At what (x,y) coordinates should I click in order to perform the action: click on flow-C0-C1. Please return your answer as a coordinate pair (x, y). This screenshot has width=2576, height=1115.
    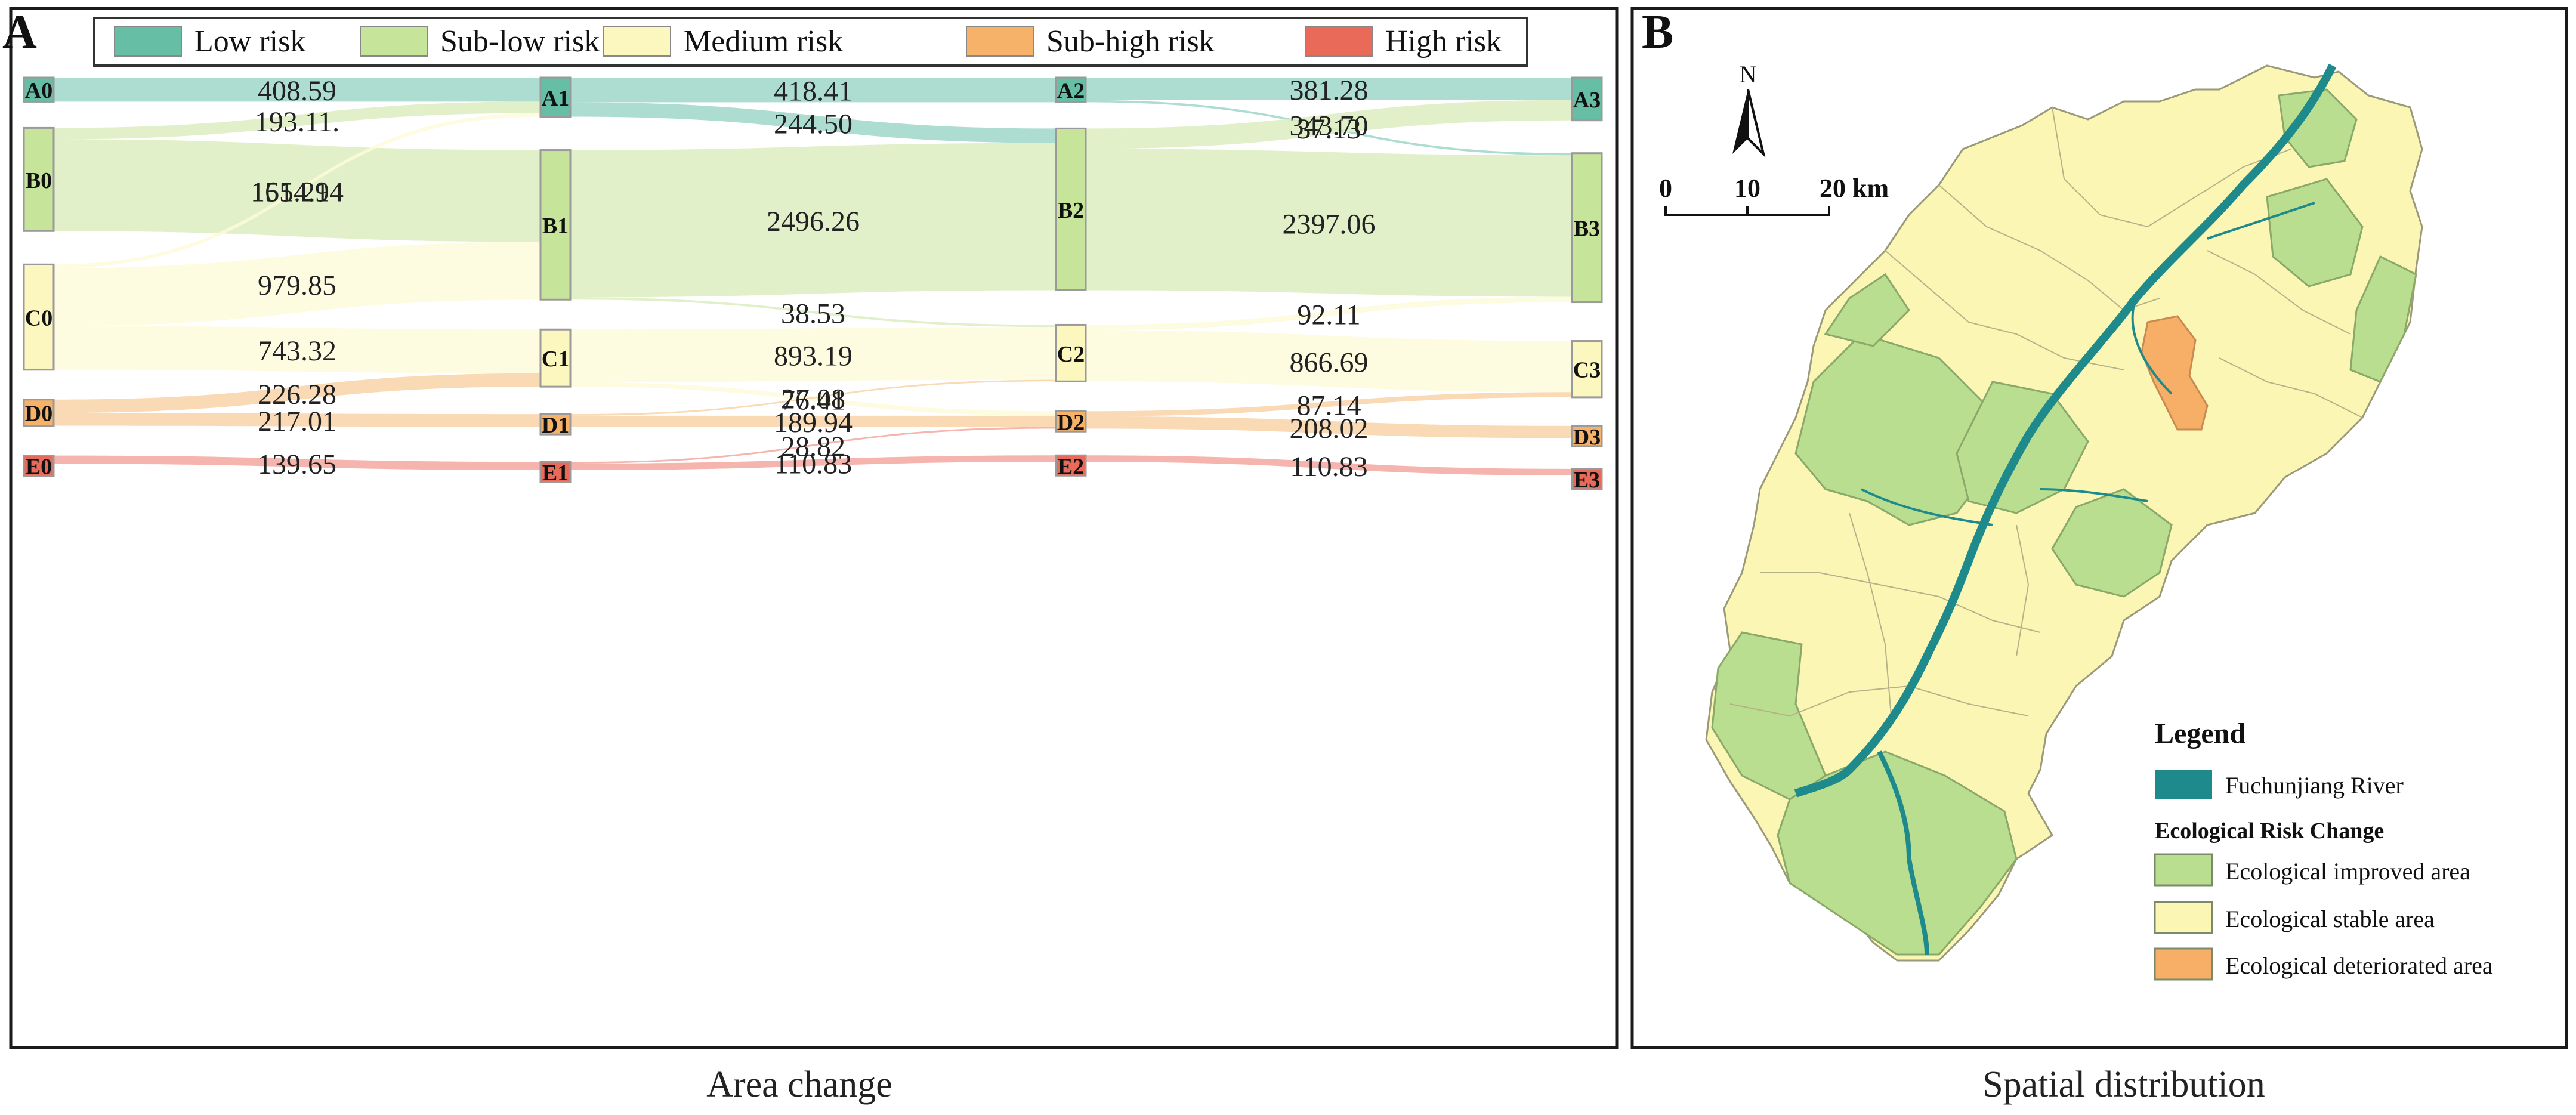
    Looking at the image, I should click on (297, 349).